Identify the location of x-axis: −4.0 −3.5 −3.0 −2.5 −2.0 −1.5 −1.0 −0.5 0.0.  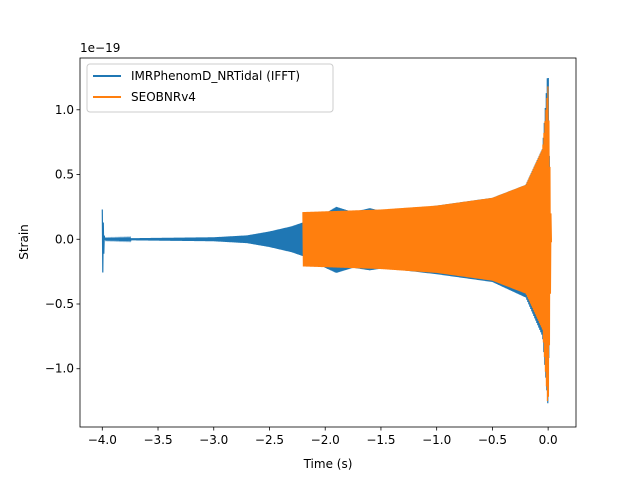
(323, 437).